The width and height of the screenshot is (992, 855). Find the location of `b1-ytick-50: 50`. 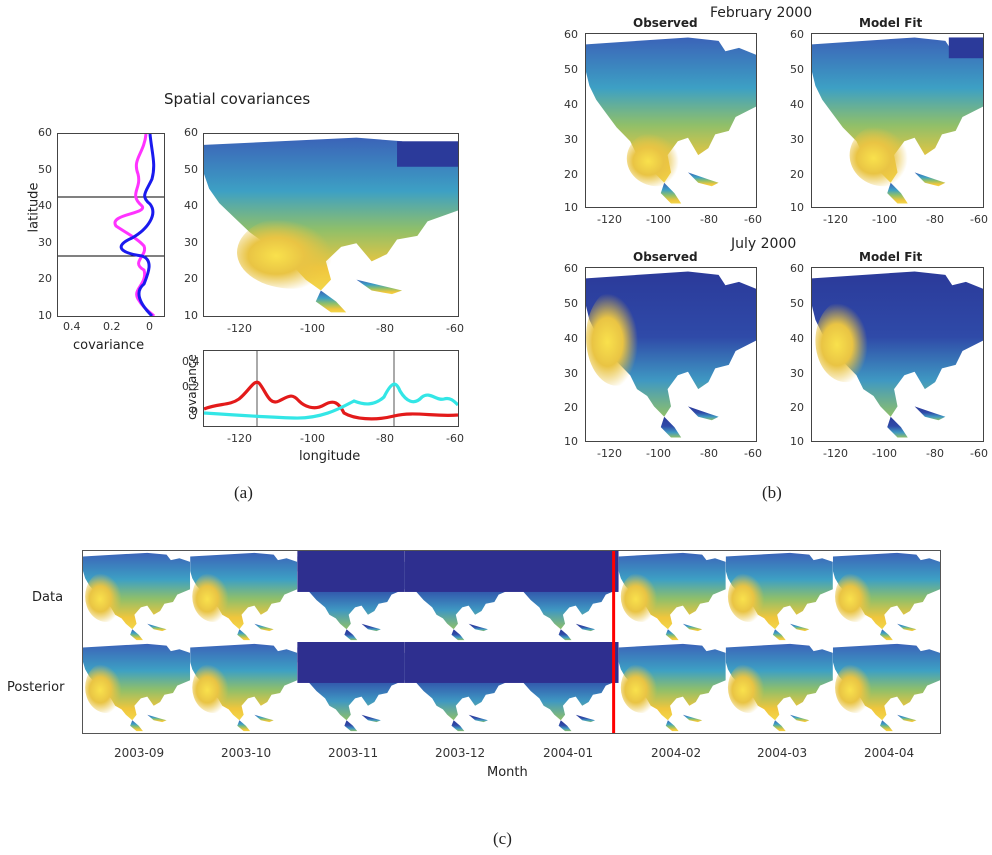

b1-ytick-50: 50 is located at coordinates (571, 69).